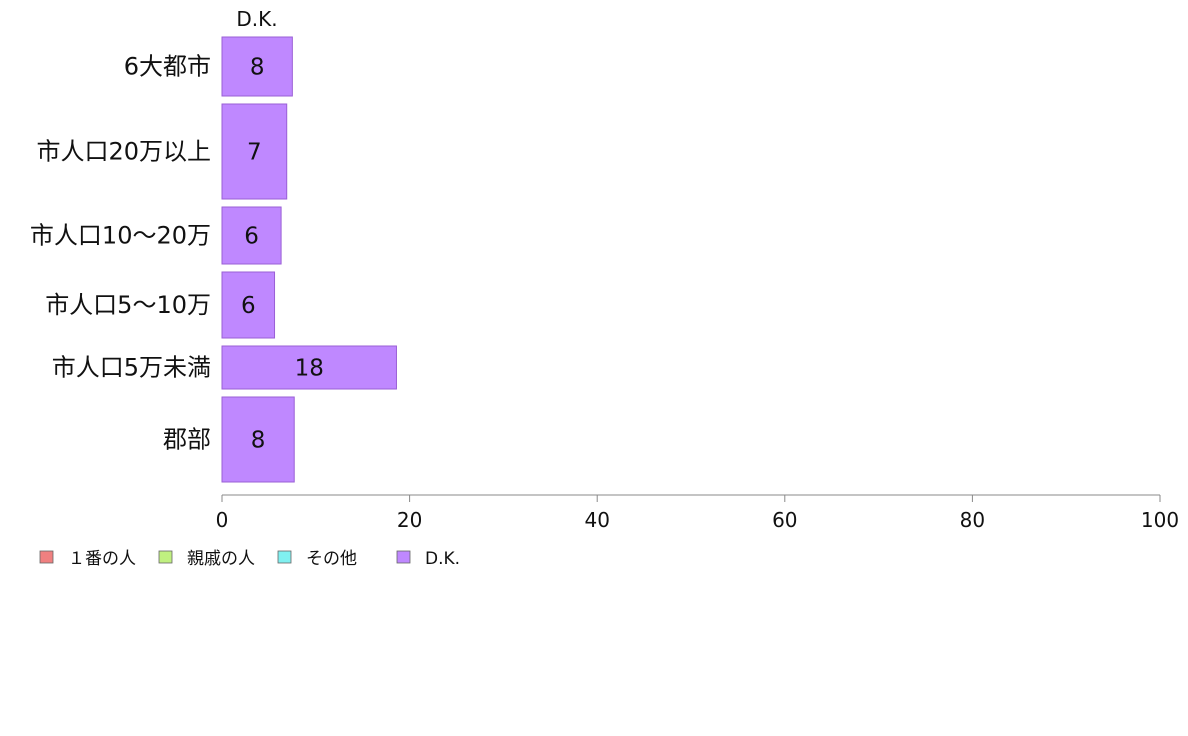 The height and width of the screenshot is (736, 1188). I want to click on x-tick-label: 100, so click(1160, 520).